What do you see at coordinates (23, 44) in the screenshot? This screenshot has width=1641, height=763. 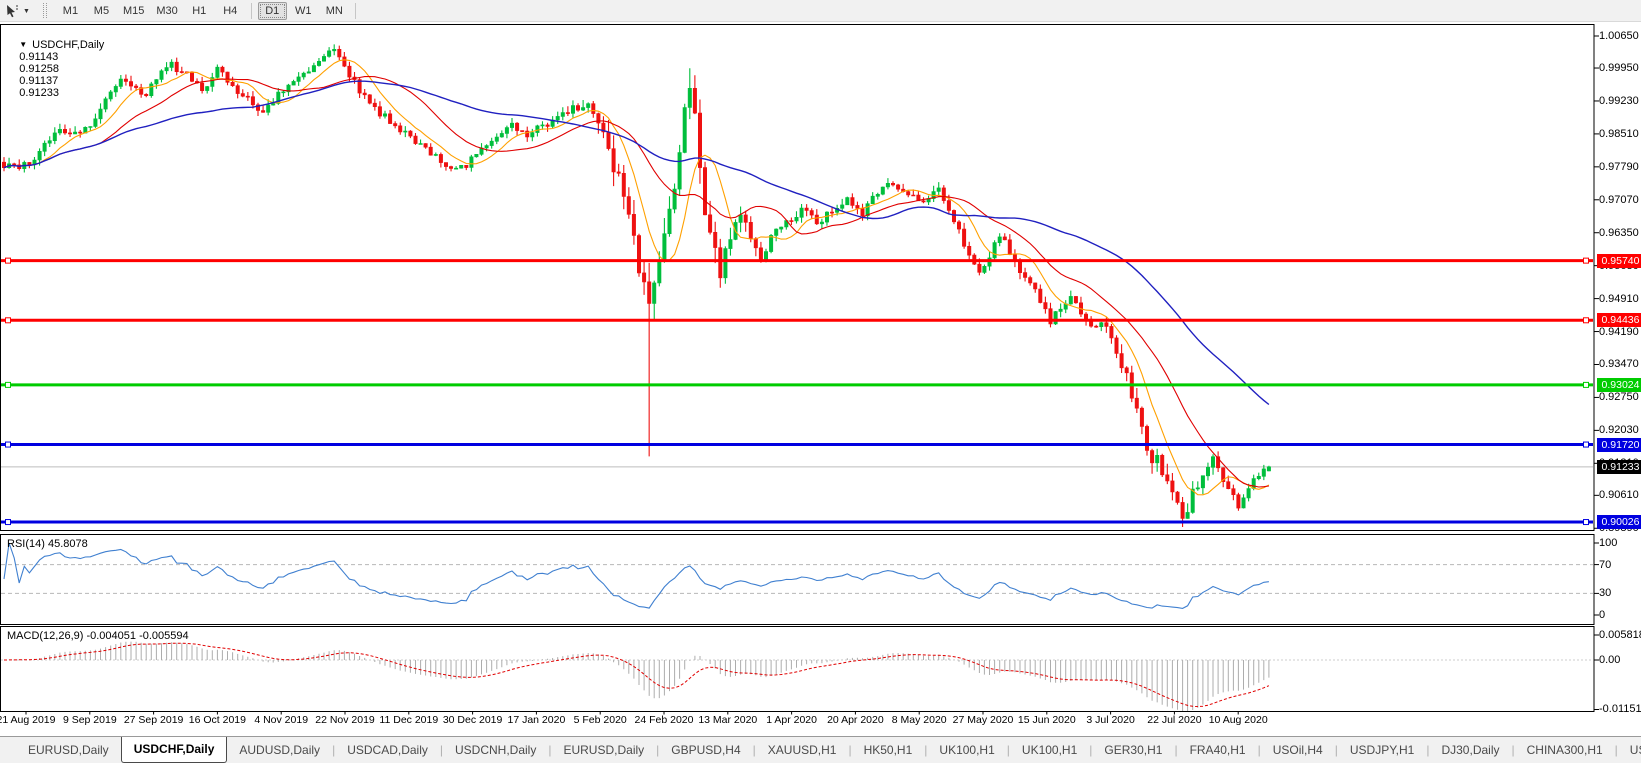 I see `collapse-panel-icon: ▼` at bounding box center [23, 44].